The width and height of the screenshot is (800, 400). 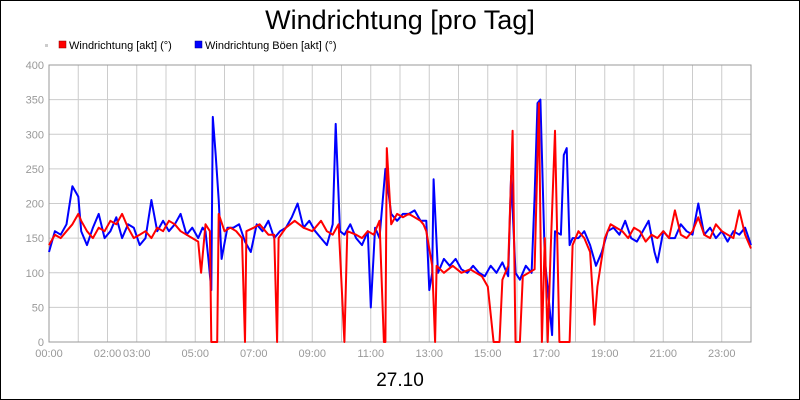 What do you see at coordinates (35, 274) in the screenshot?
I see `y-tick-label: 100` at bounding box center [35, 274].